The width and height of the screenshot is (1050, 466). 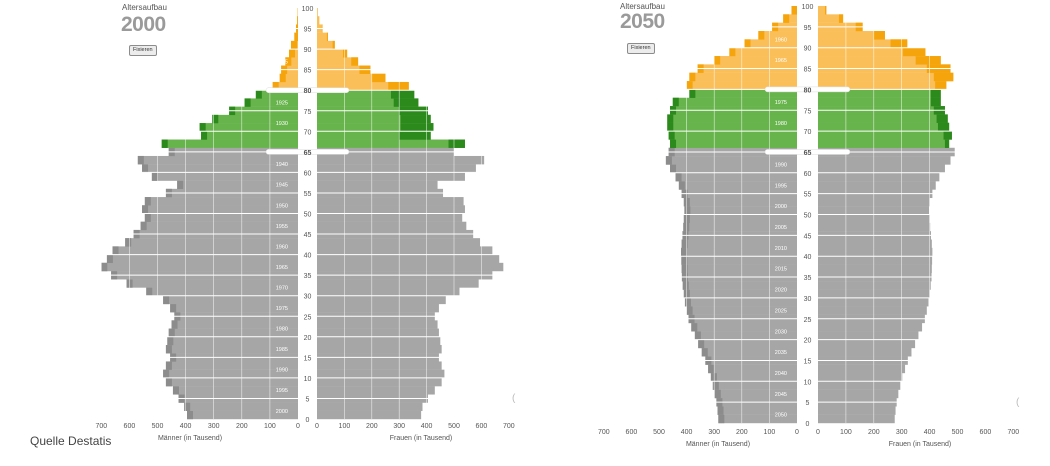 I want to click on fix-button-2000: Fixieren, so click(x=143, y=50).